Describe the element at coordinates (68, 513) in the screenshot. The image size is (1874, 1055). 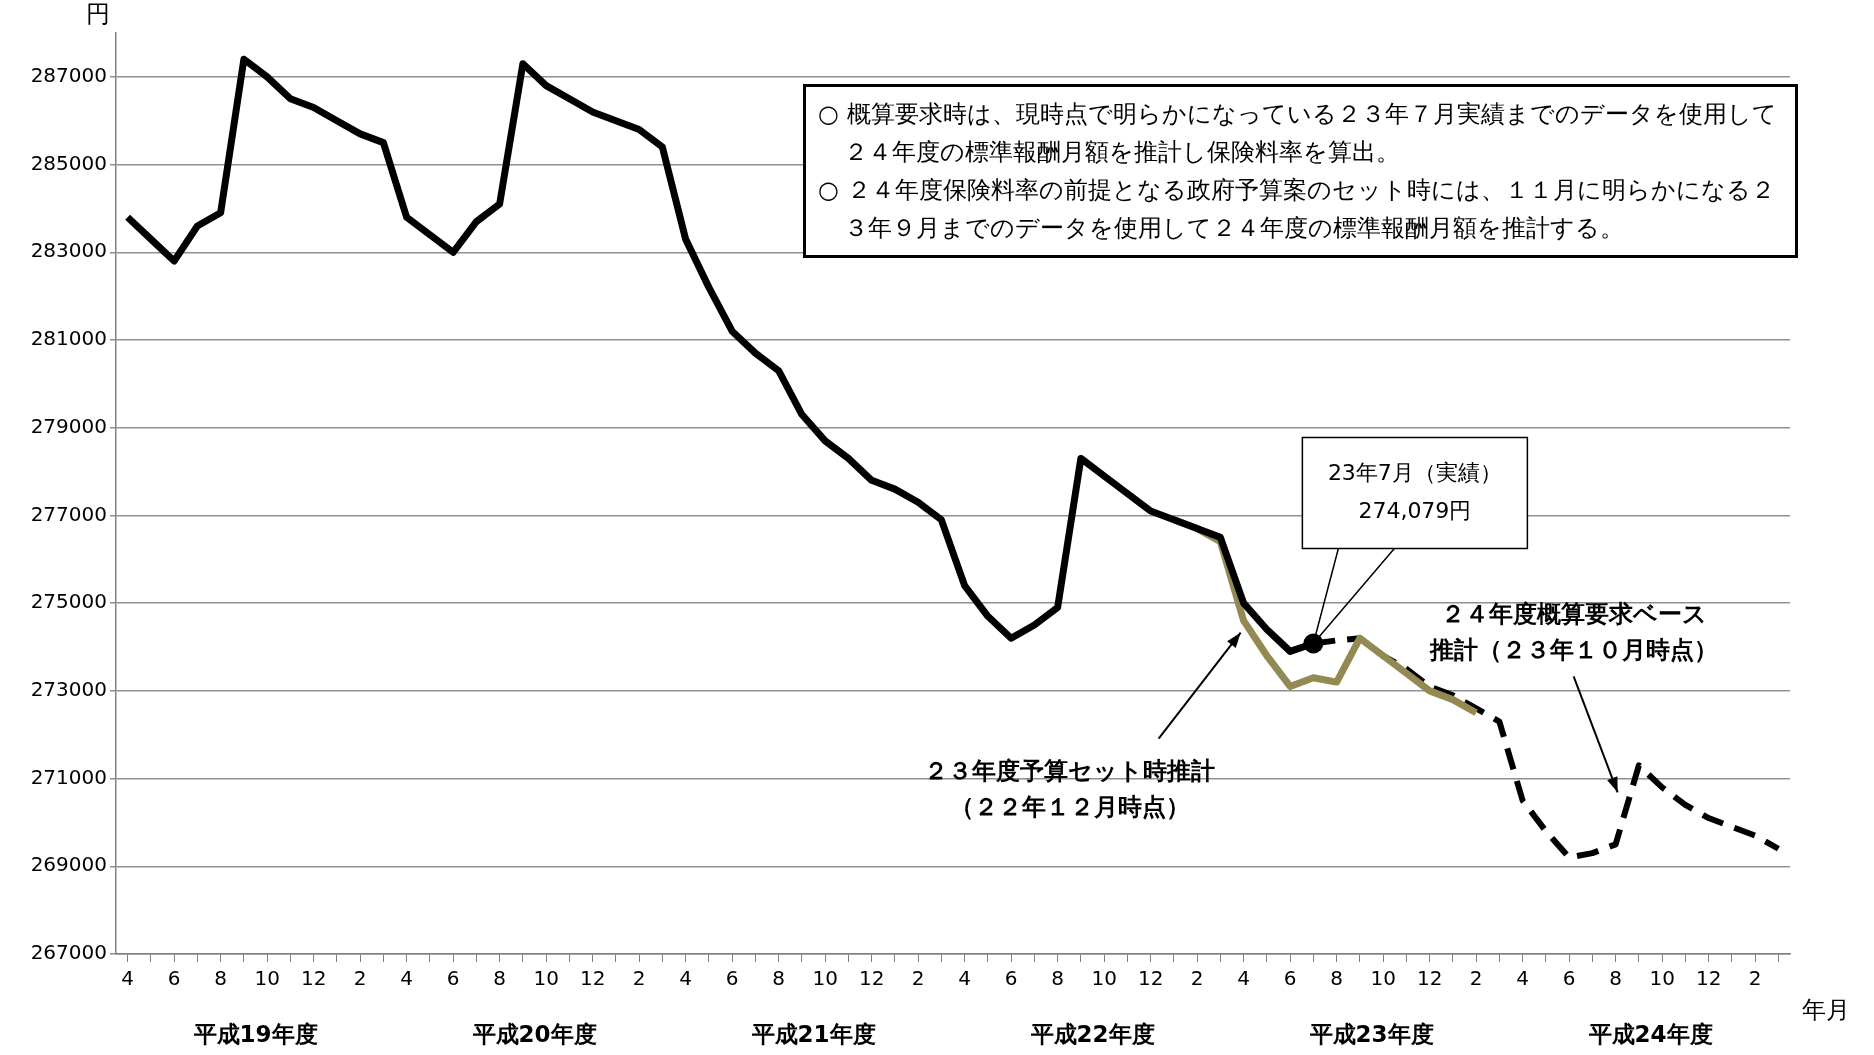
I see `y-tick-label: 277000` at that location.